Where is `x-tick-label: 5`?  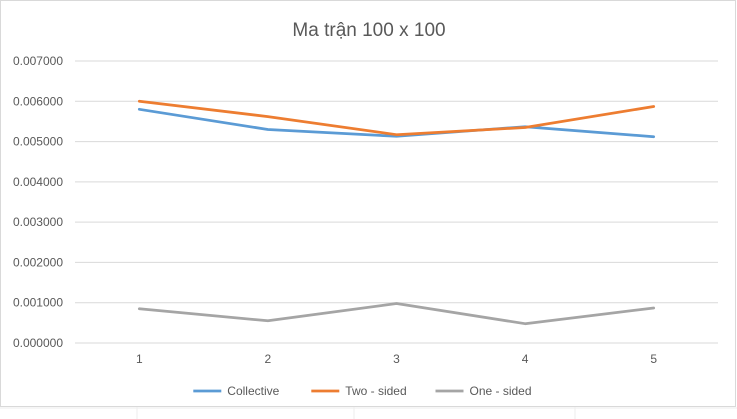 x-tick-label: 5 is located at coordinates (653, 359).